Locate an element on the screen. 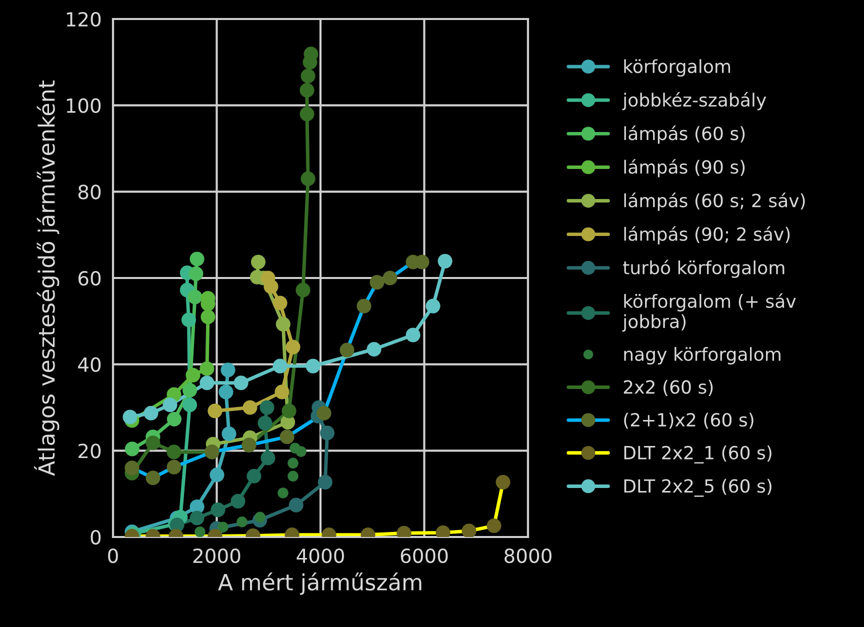  x-tick-label: 4000 is located at coordinates (320, 556).